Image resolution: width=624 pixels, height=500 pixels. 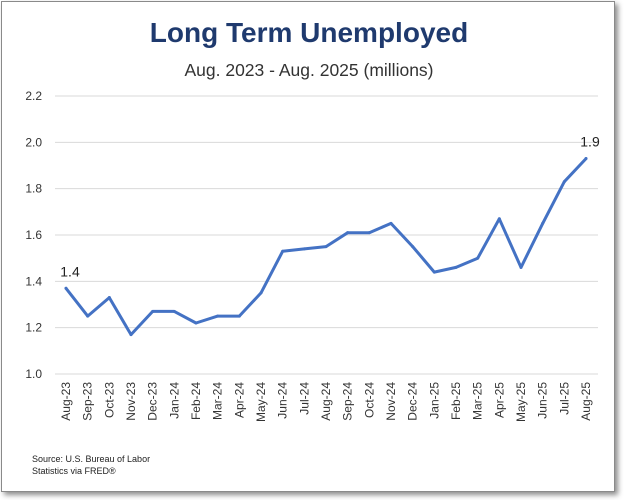 I want to click on chart-title: Long Term Unemployed, so click(x=309, y=32).